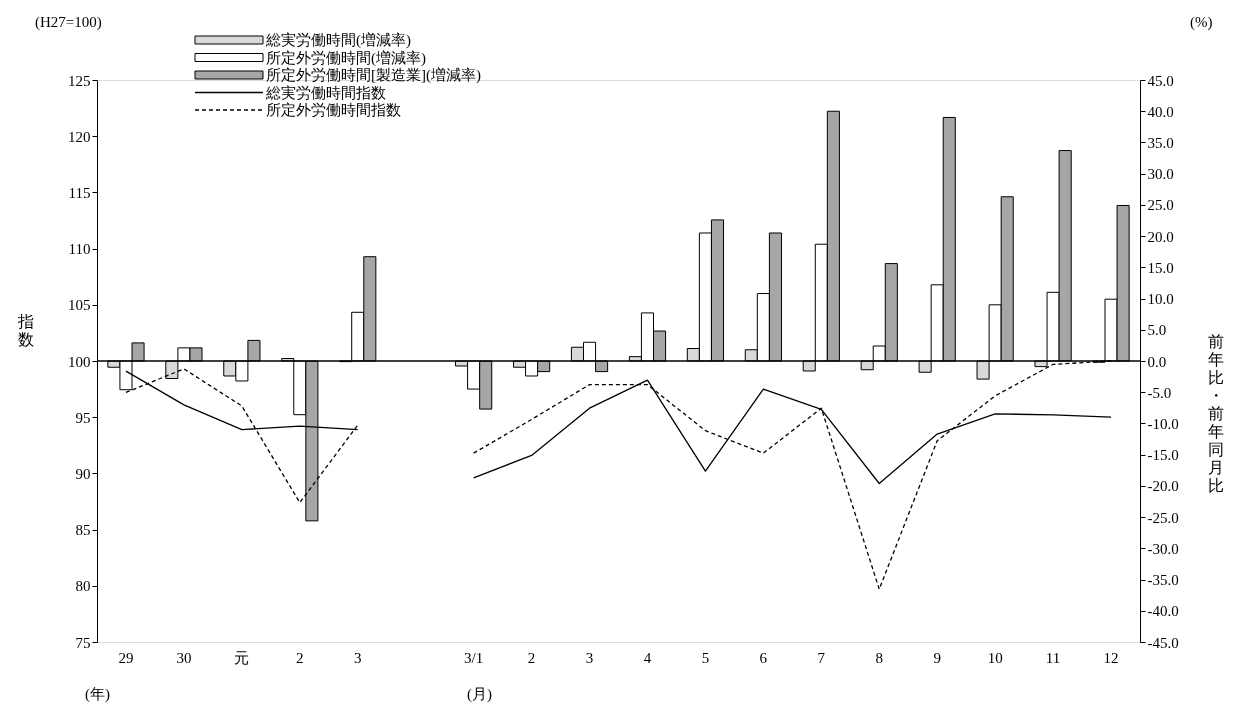 The image size is (1236, 708). I want to click on y-tick-label: 105, so click(79, 305).